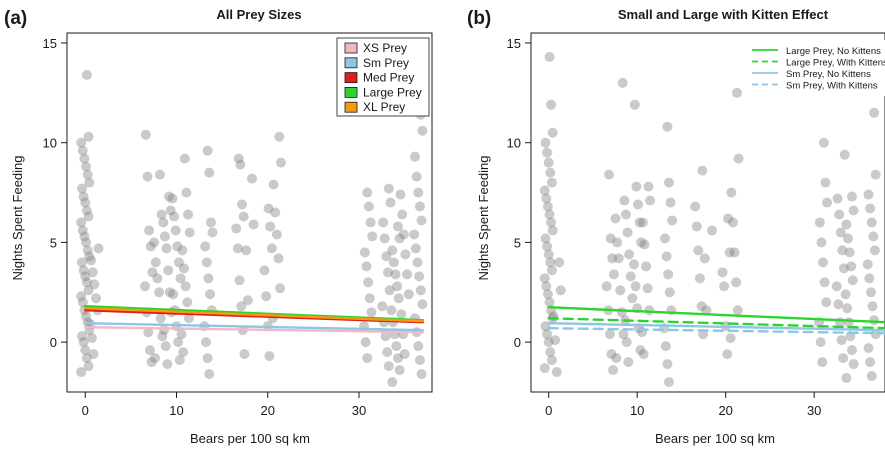 The width and height of the screenshot is (885, 450). Describe the element at coordinates (725, 410) in the screenshot. I see `panel-b-x-tick-label: 20` at that location.